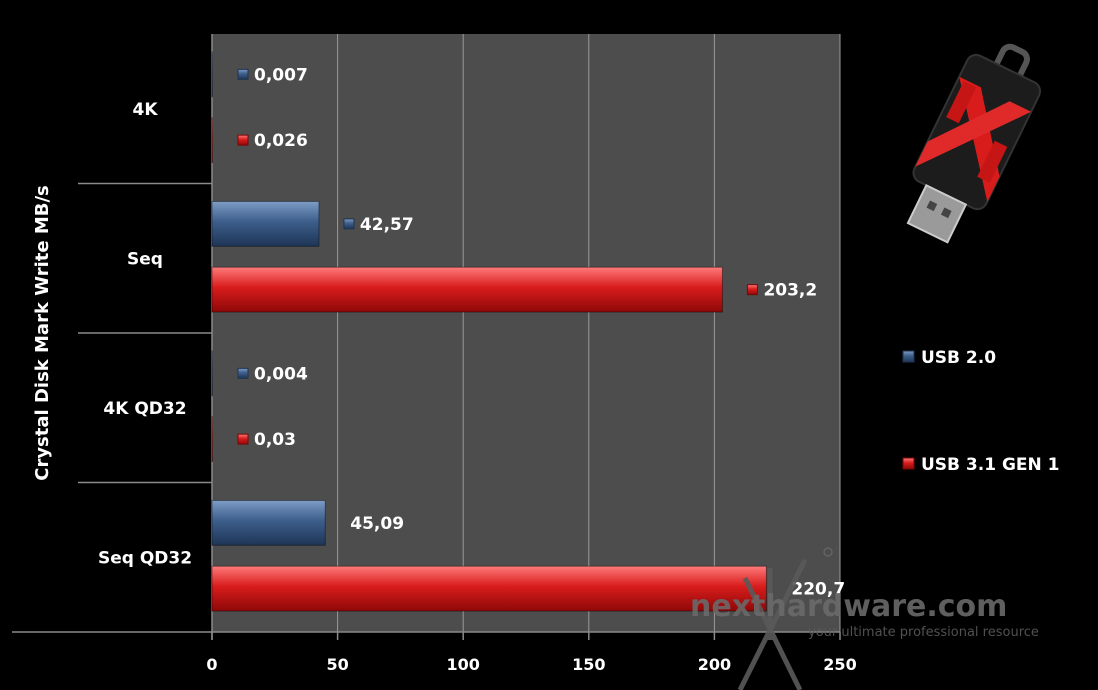  I want to click on legend-item-usb31: USB 3.1 GEN 1, so click(981, 465).